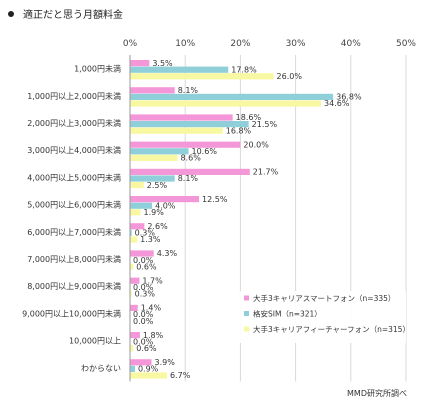 The width and height of the screenshot is (421, 400). Describe the element at coordinates (296, 44) in the screenshot. I see `x-tick-label: 30%` at that location.